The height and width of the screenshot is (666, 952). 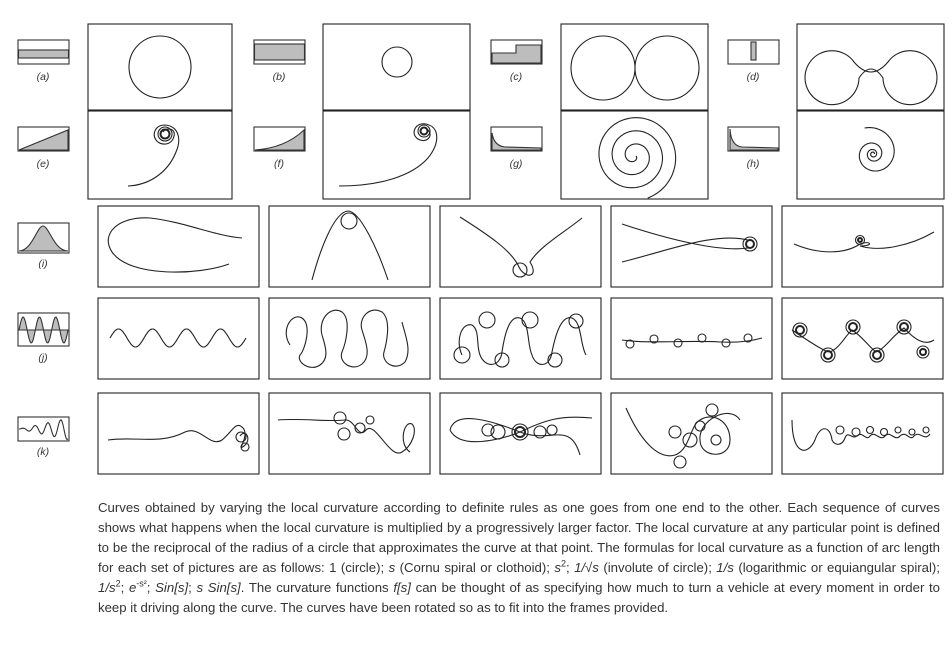 I want to click on label-e: (e), so click(x=43, y=164).